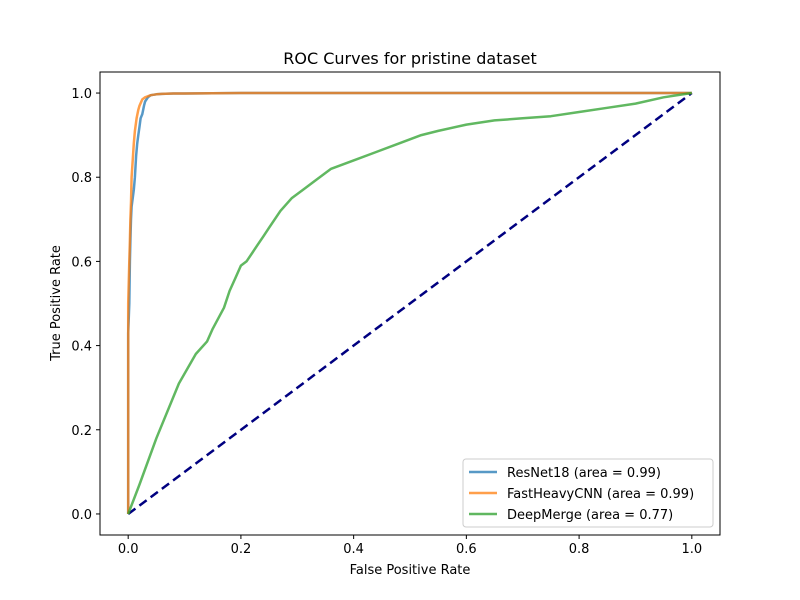 This screenshot has width=800, height=600. Describe the element at coordinates (56, 303) in the screenshot. I see `y-axis-label: True Positive Rate` at that location.